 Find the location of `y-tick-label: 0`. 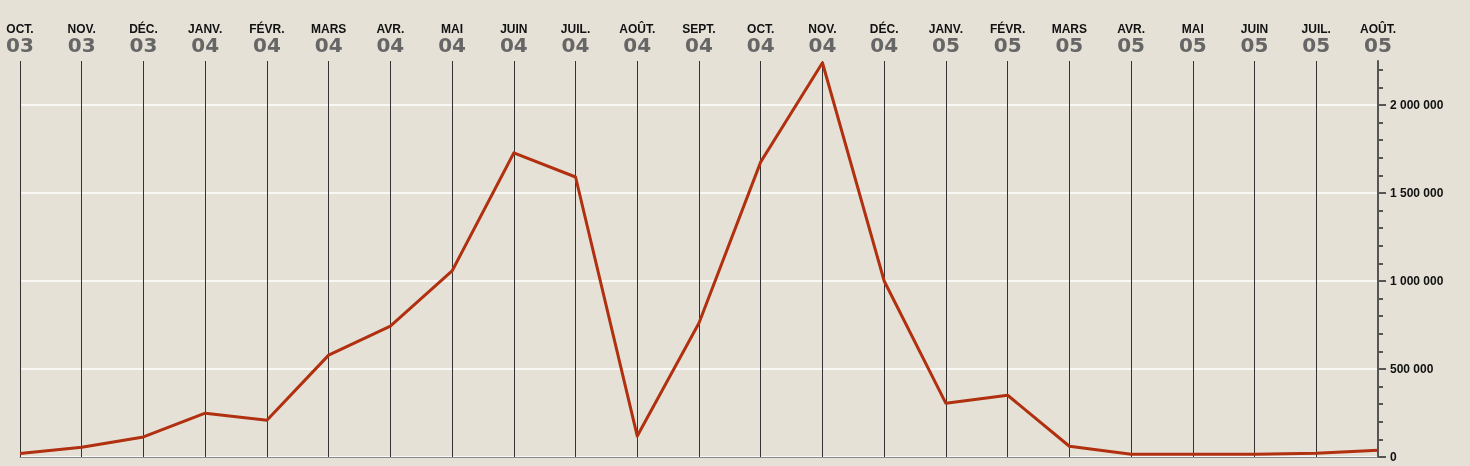

y-tick-label: 0 is located at coordinates (1393, 457).